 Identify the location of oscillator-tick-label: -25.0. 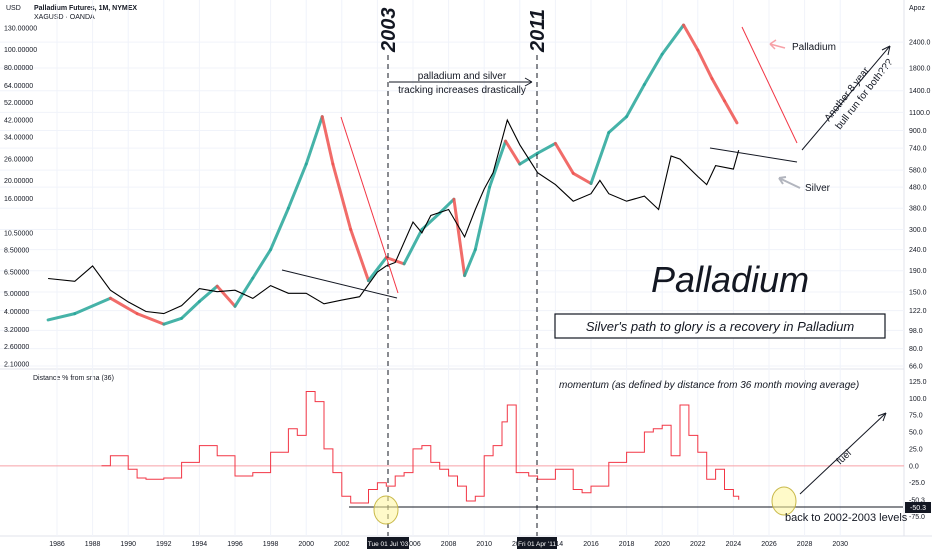
(917, 483).